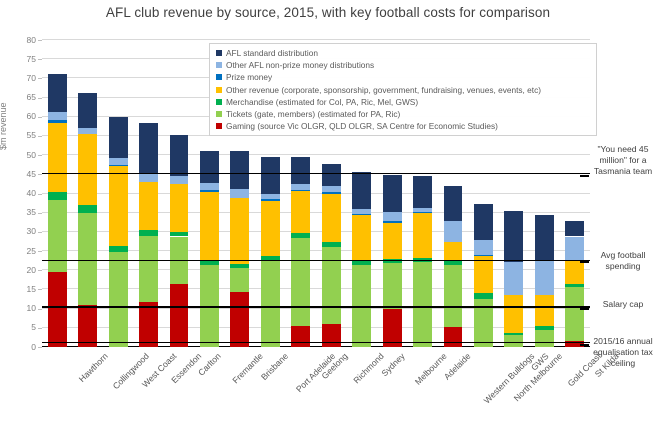  What do you see at coordinates (272, 53) in the screenshot?
I see `legend-label: AFL standard distribution` at bounding box center [272, 53].